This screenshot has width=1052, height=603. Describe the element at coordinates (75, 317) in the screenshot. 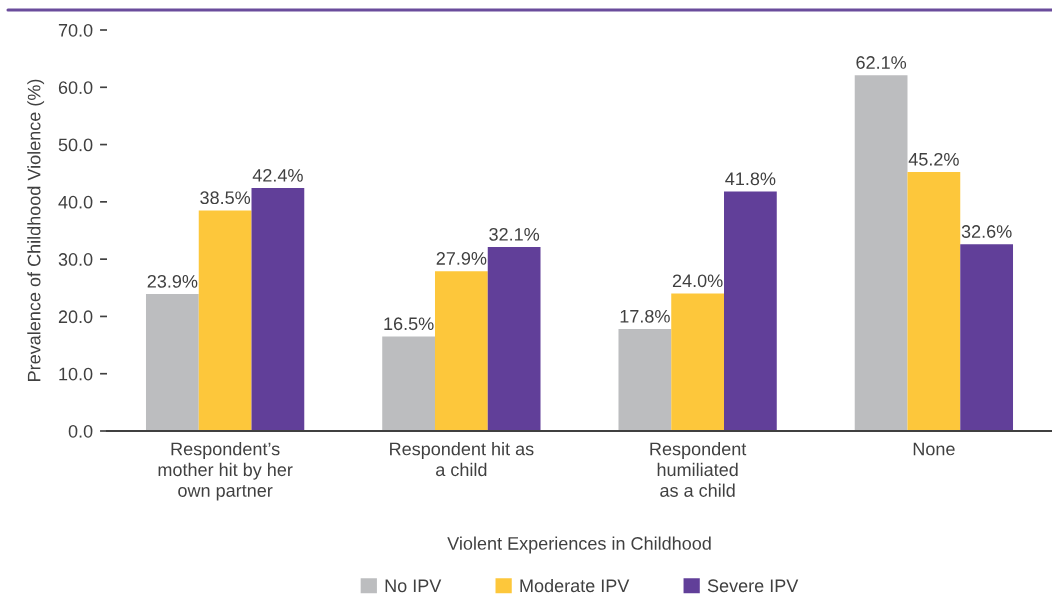

I see `y-tick-label: 20.0` at that location.